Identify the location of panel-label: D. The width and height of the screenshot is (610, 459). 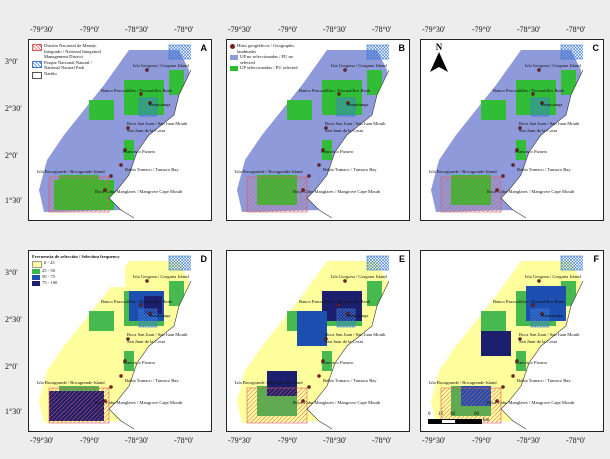
(204, 259).